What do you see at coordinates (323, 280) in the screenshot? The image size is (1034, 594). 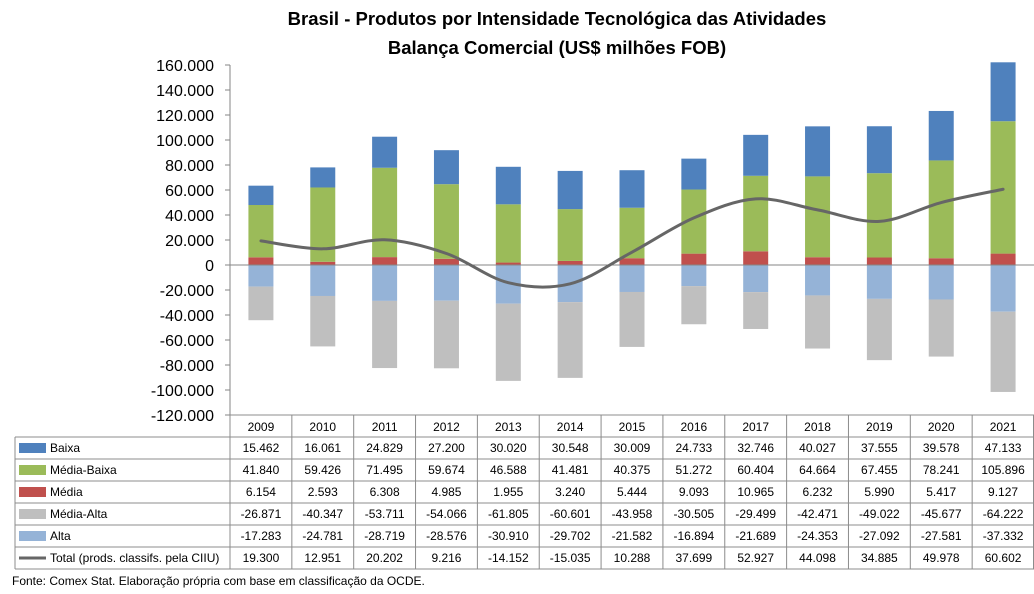 I see `bar-alta-2010` at bounding box center [323, 280].